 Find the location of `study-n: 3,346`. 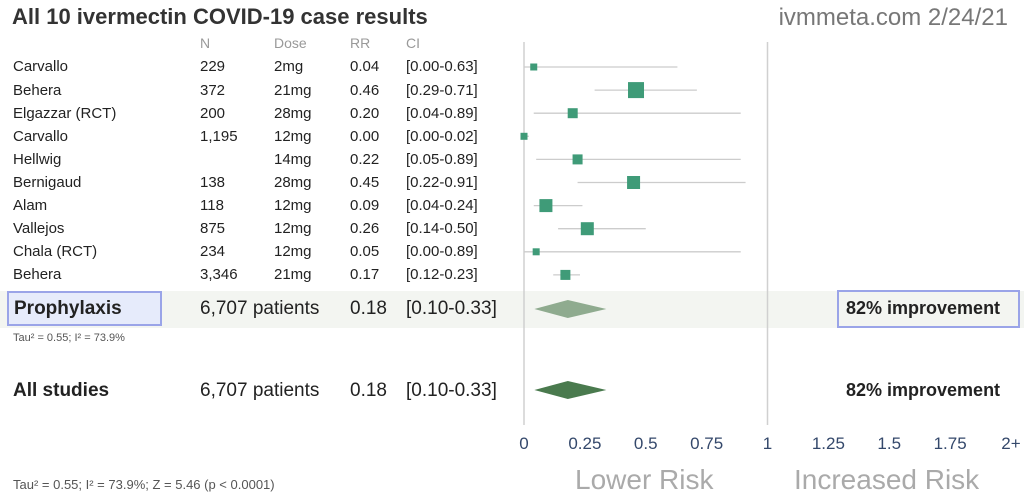

study-n: 3,346 is located at coordinates (219, 274).